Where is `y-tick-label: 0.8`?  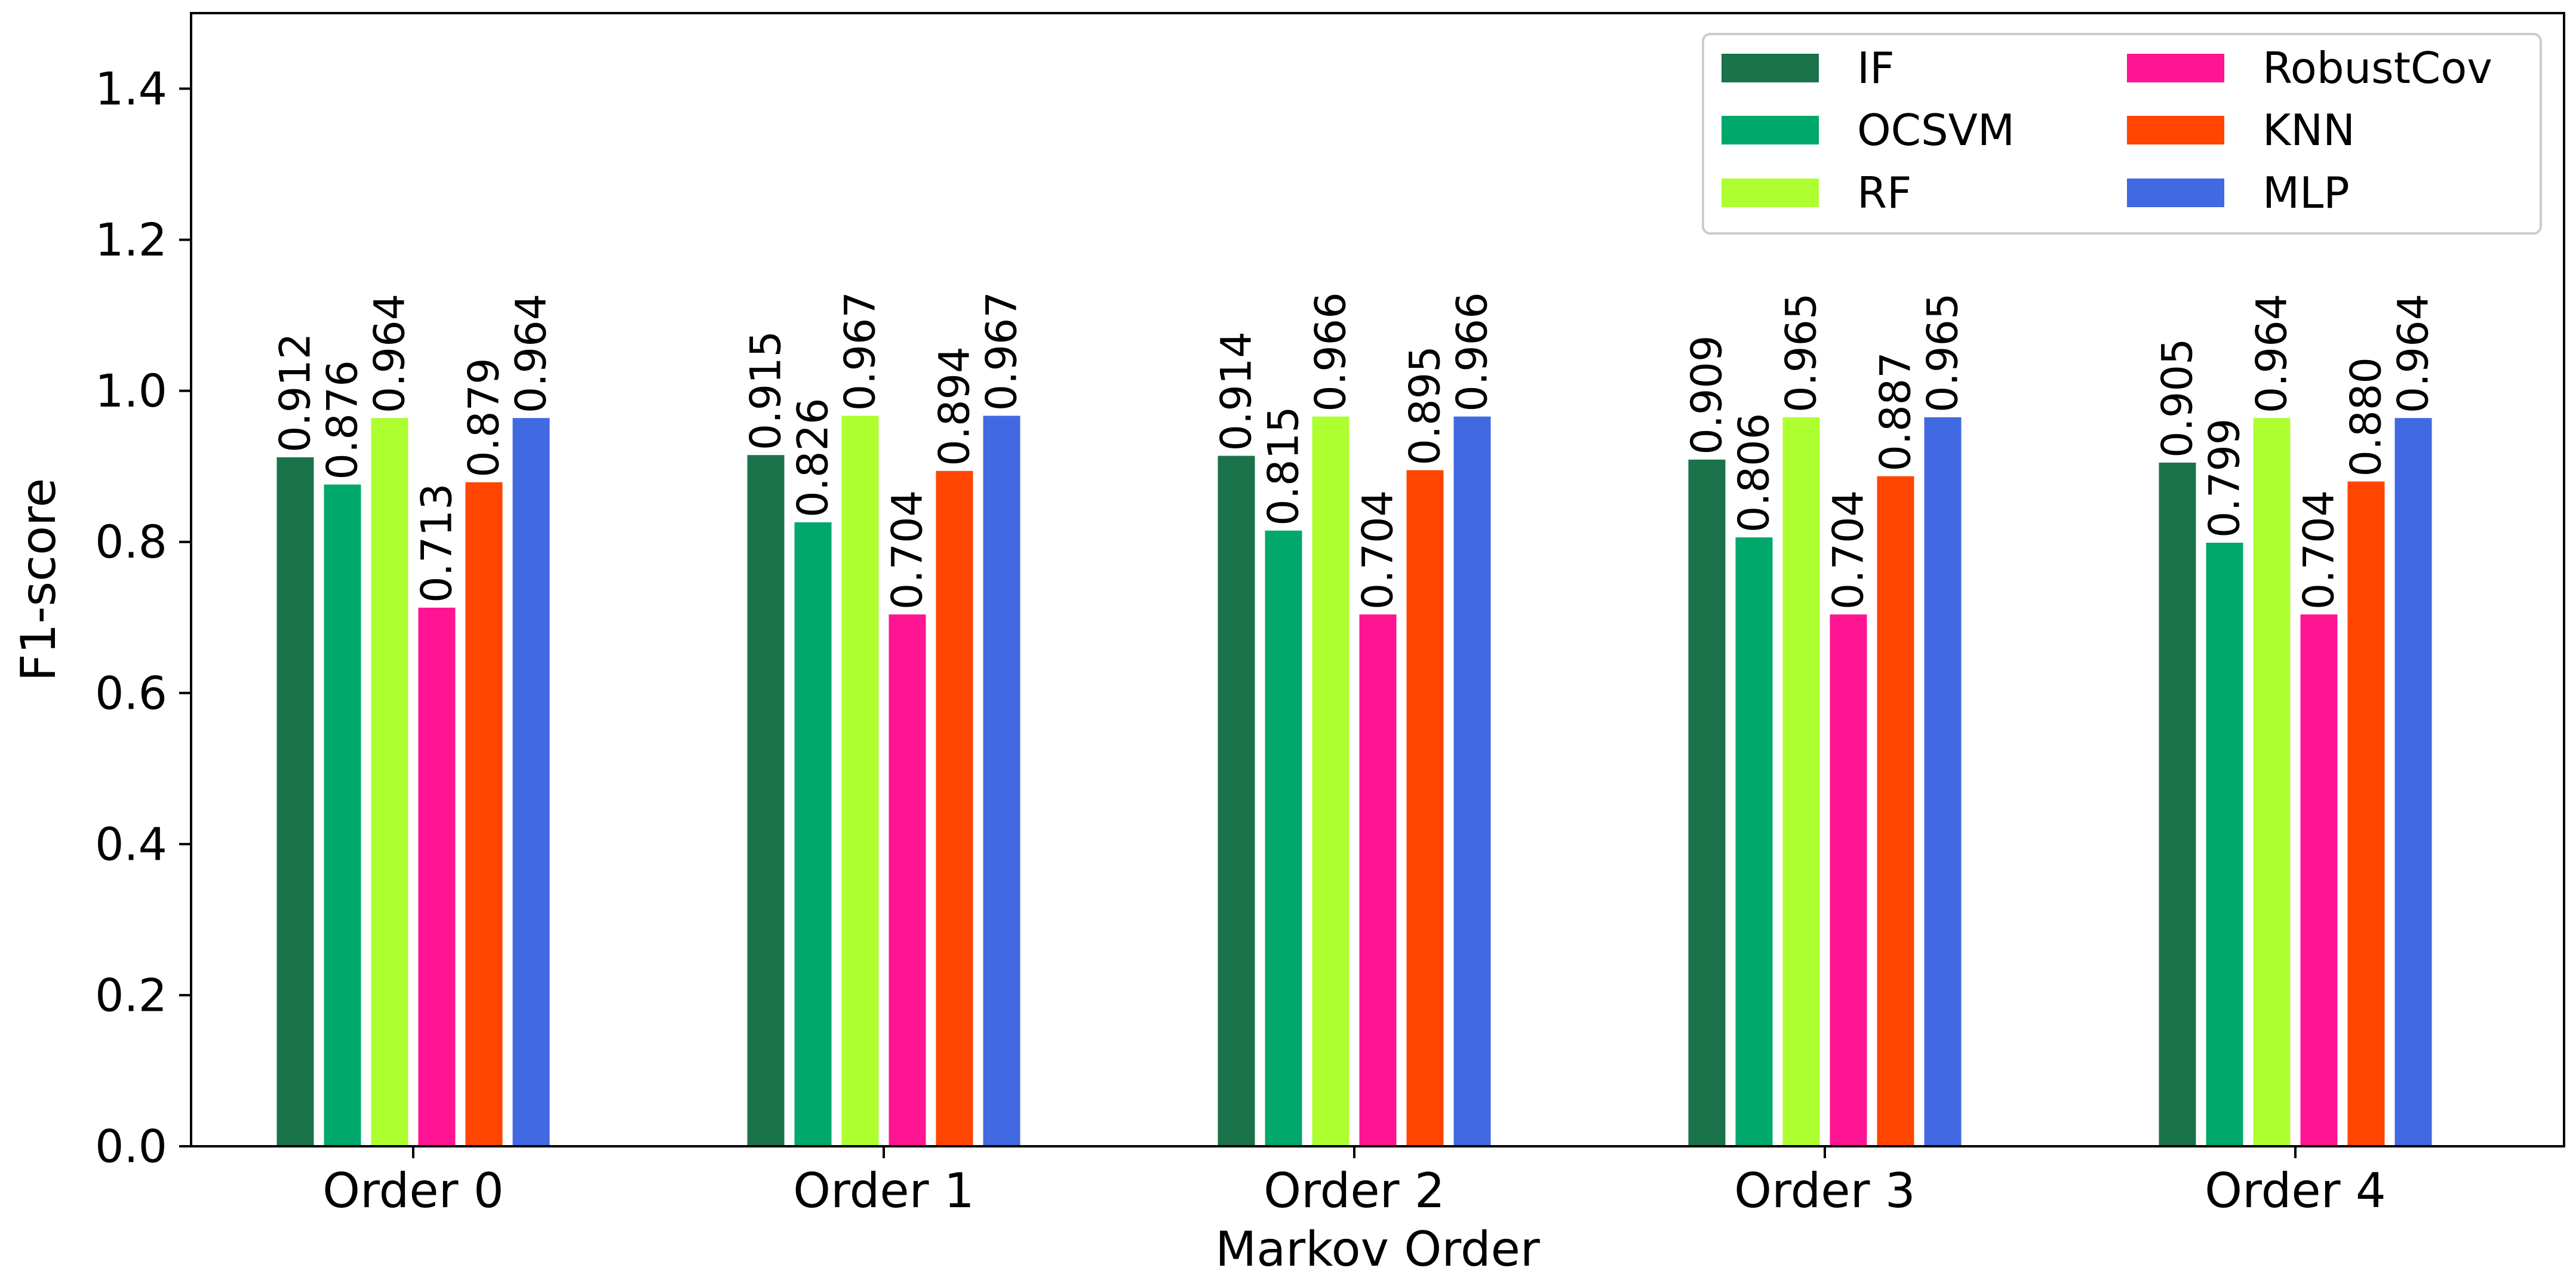
y-tick-label: 0.8 is located at coordinates (131, 541).